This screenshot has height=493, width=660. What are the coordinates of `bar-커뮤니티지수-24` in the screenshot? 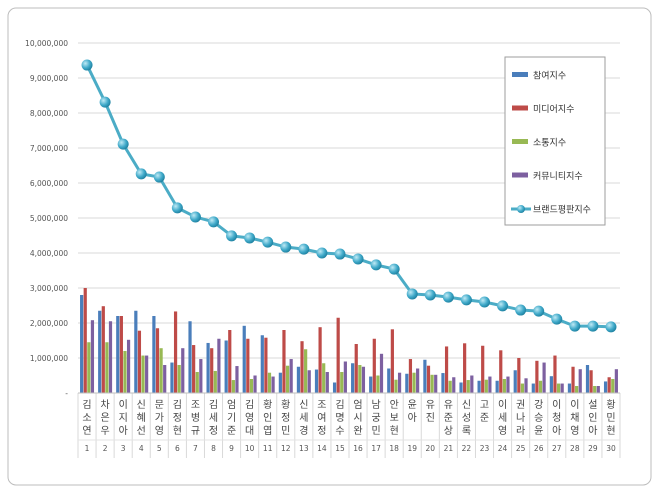 It's located at (508, 384).